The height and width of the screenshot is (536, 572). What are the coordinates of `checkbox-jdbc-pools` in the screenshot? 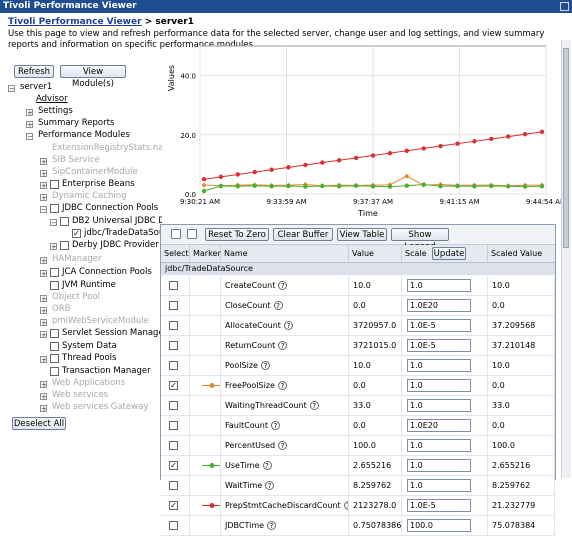 It's located at (54, 208).